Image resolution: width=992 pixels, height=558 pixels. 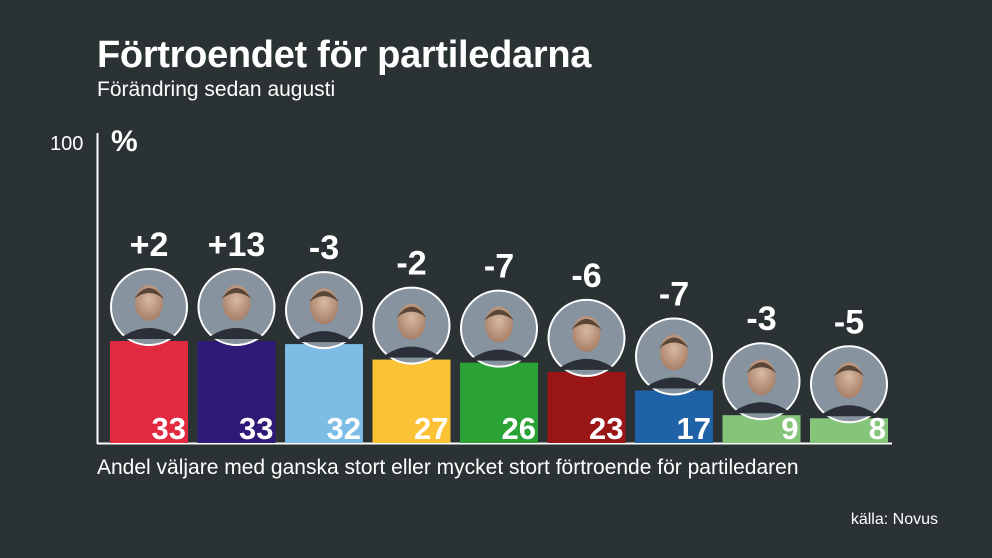 I want to click on bar-value-label: 23, so click(x=606, y=428).